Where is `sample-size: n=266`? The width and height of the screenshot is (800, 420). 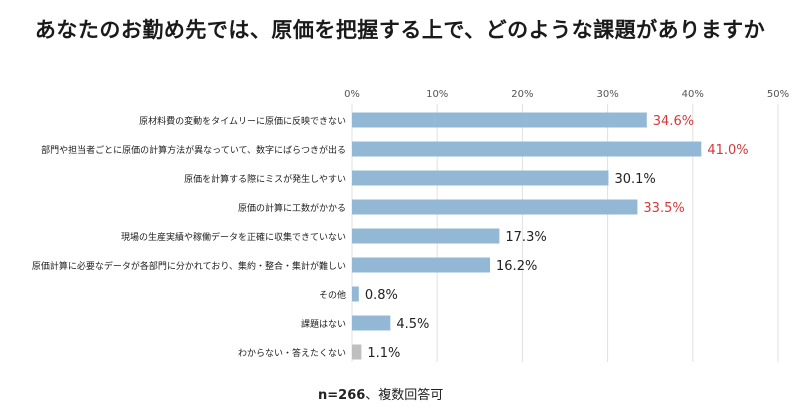 sample-size: n=266 is located at coordinates (342, 395).